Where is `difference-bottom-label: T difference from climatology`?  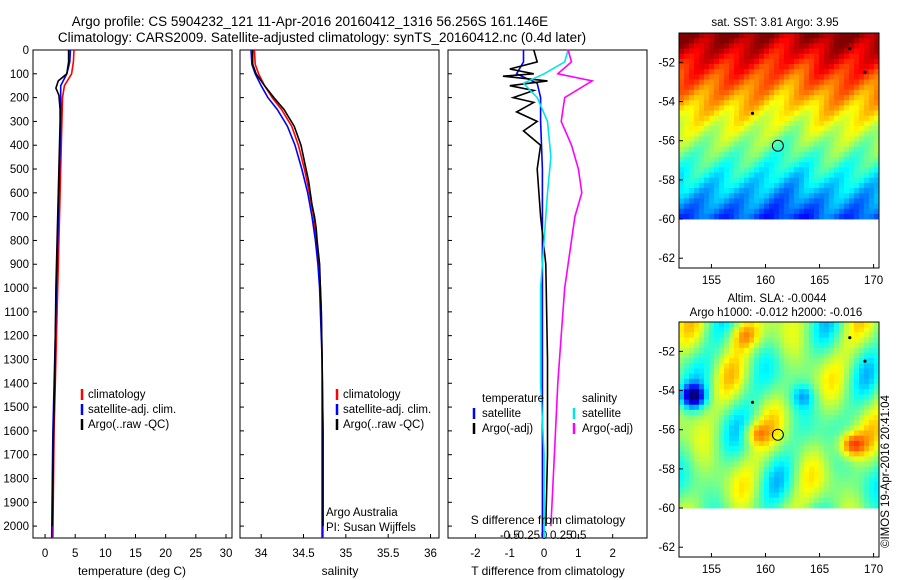 difference-bottom-label: T difference from climatology is located at coordinates (548, 571).